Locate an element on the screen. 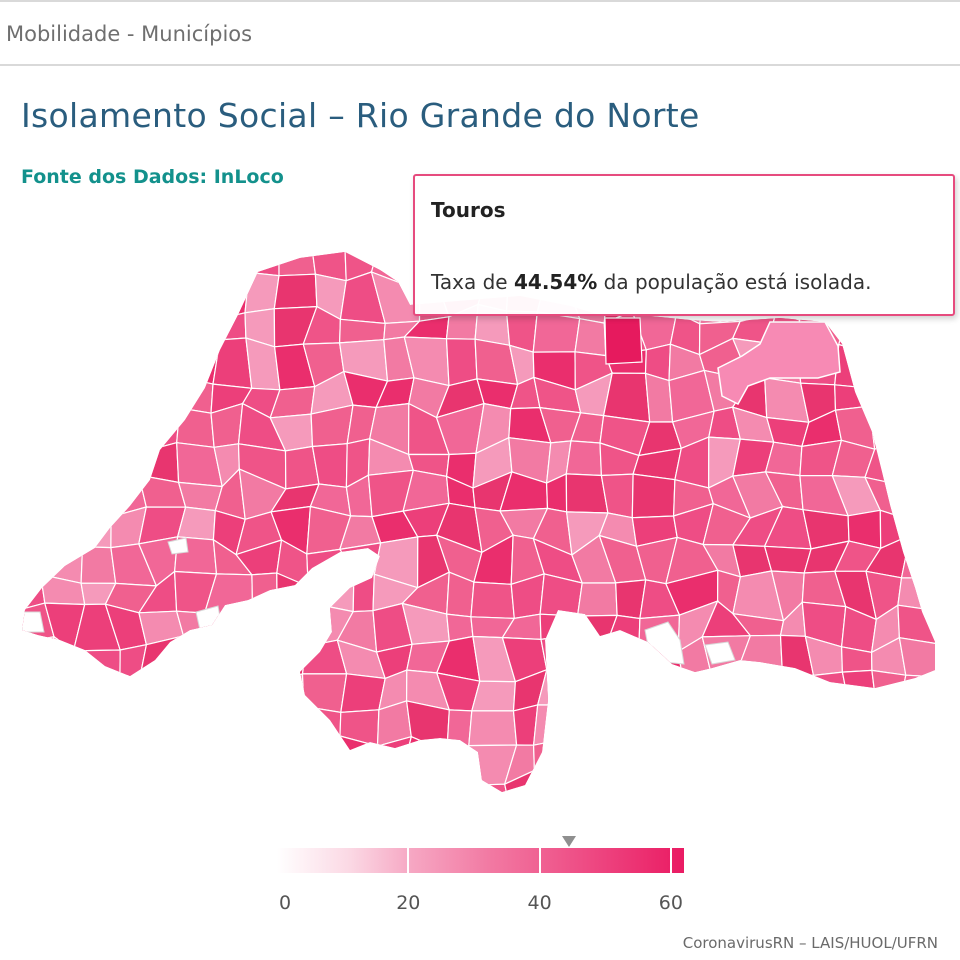 The width and height of the screenshot is (960, 960). breadcrumb: Mobilidade - Municípios is located at coordinates (129, 34).